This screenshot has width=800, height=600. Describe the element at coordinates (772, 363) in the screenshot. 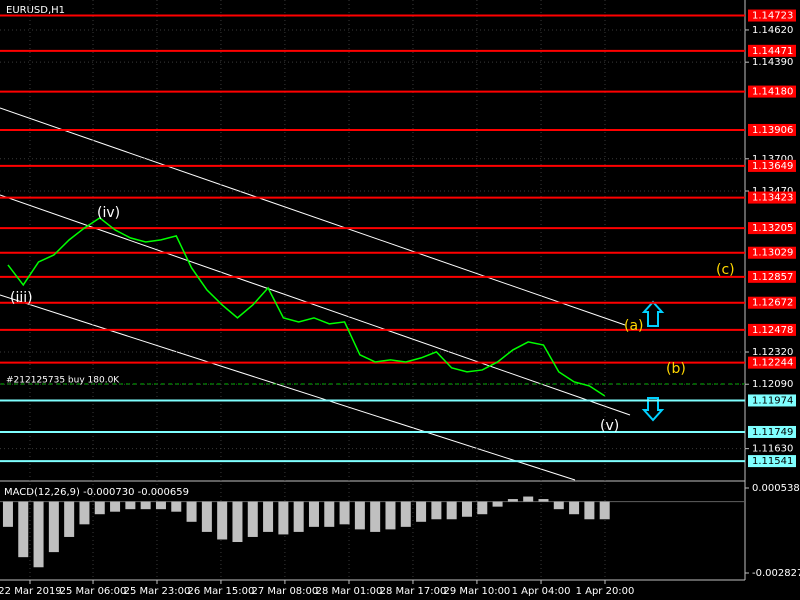

I see `price-level-label: 1.12244` at that location.